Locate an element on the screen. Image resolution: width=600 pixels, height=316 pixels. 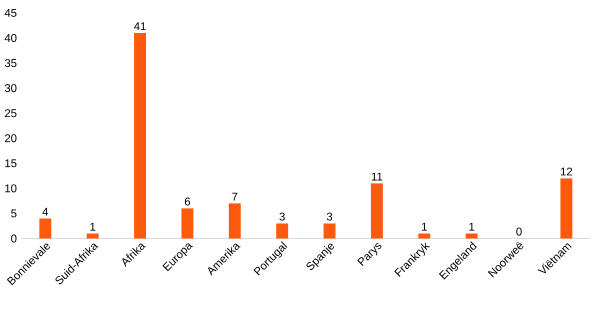
y-tick-label: 30 is located at coordinates (10, 88).